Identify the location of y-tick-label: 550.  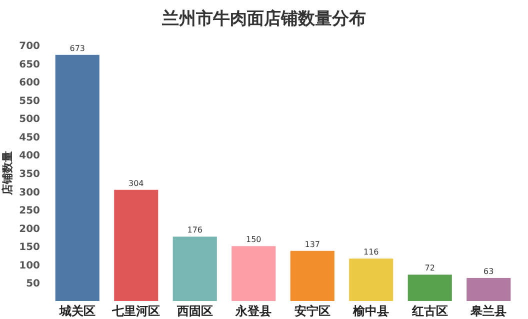
(29, 101).